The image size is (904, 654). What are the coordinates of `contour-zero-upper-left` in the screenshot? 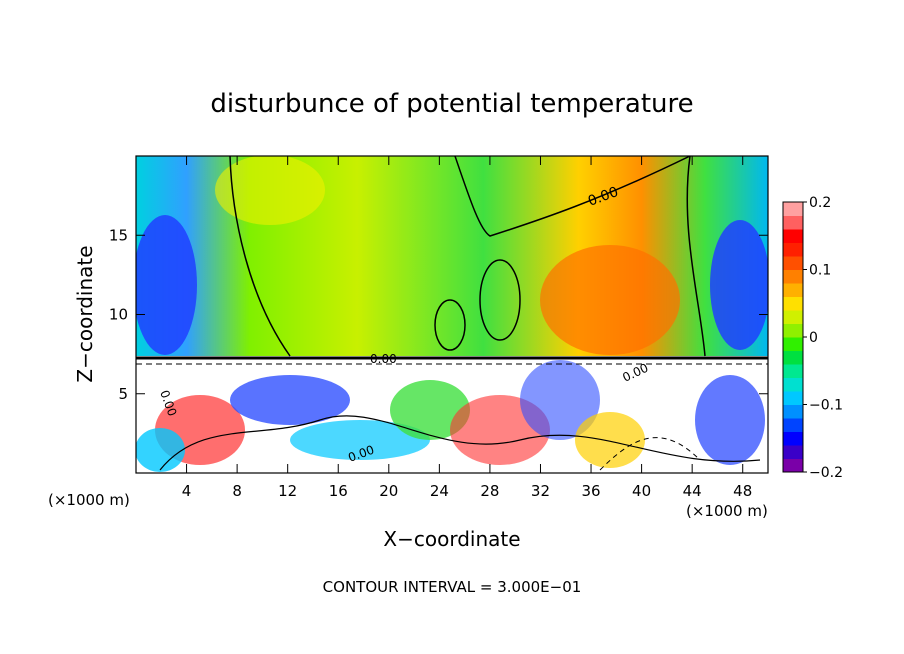 It's located at (260, 256).